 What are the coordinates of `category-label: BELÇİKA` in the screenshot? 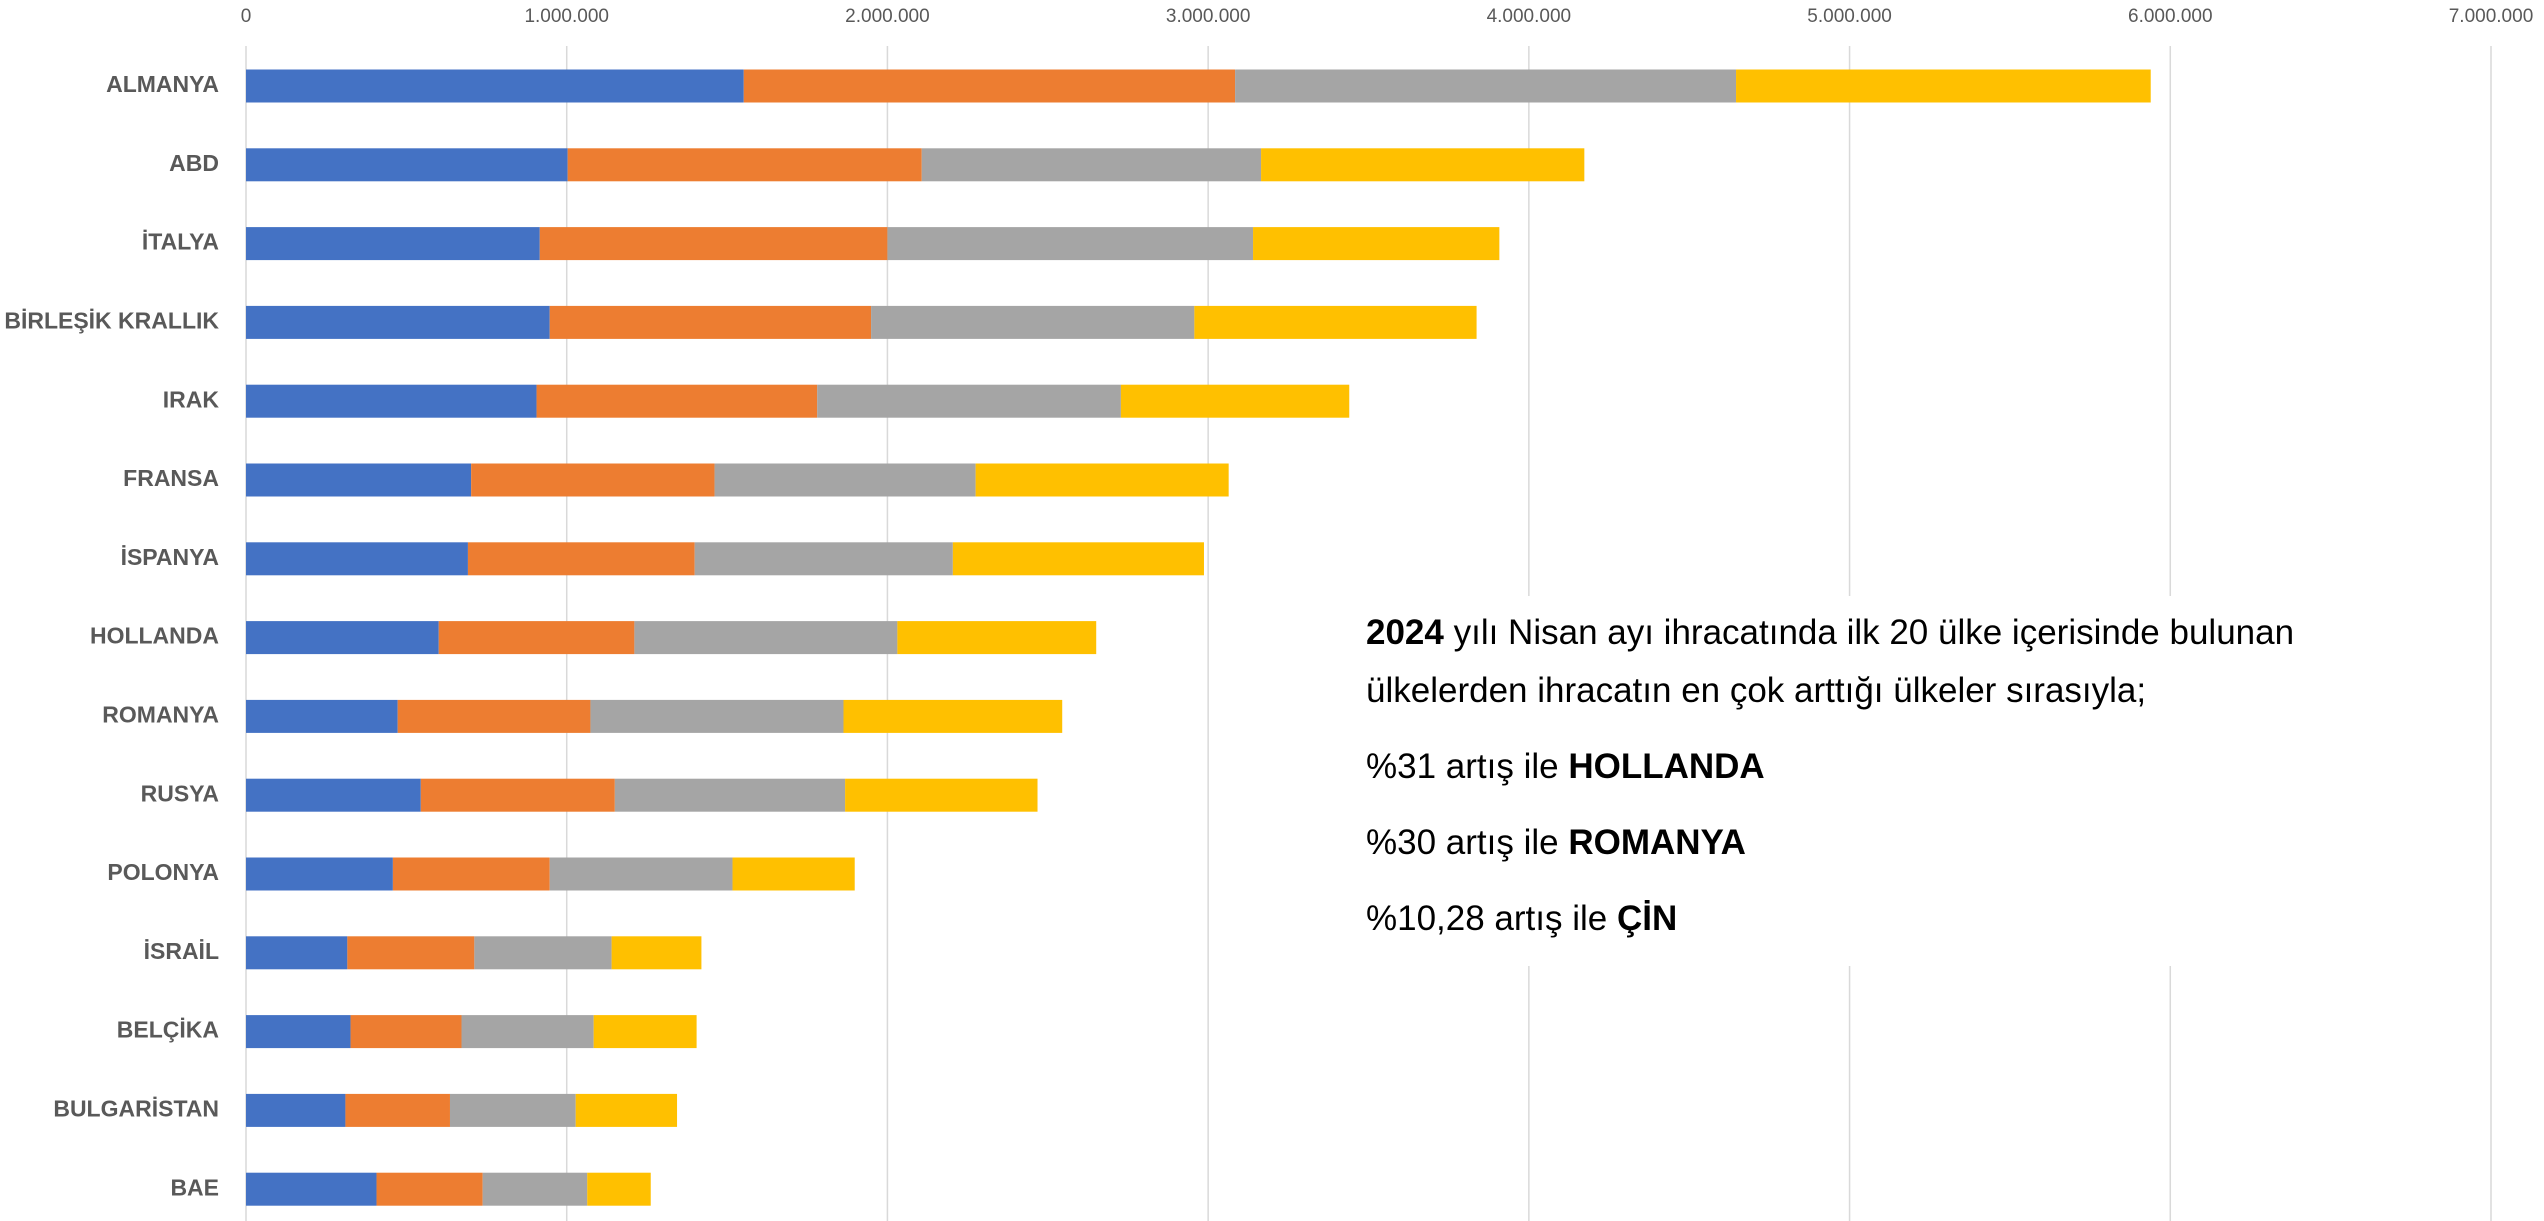 It's located at (168, 1030).